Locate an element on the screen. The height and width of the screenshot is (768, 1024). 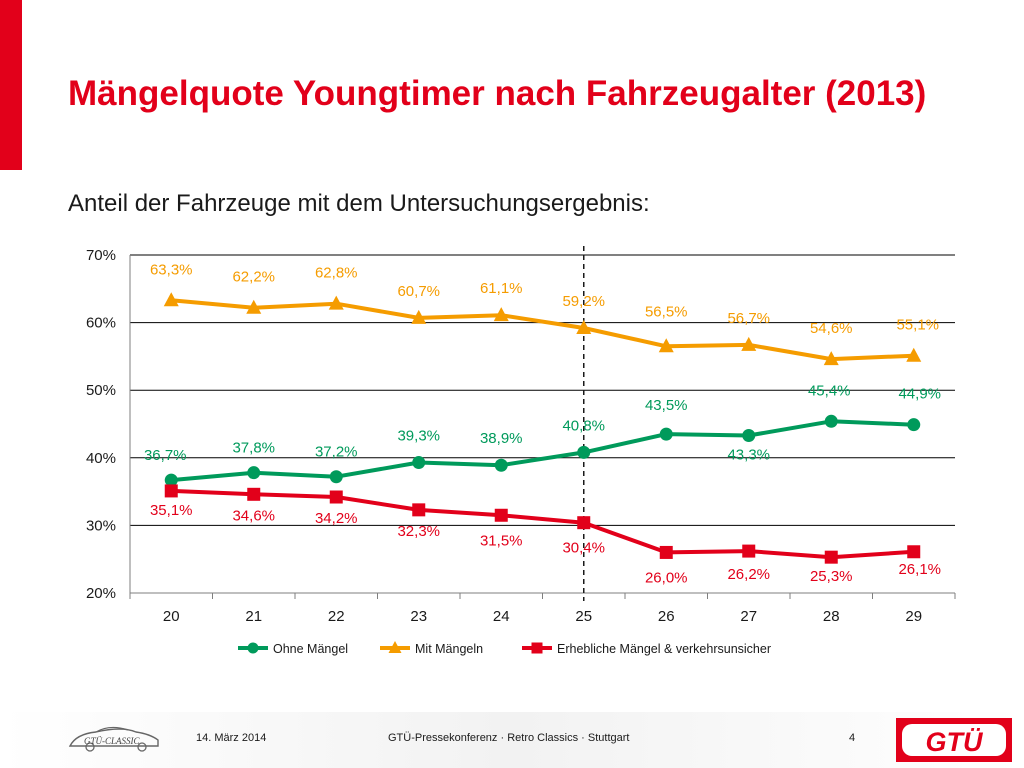
data-label: 62,2% is located at coordinates (253, 277).